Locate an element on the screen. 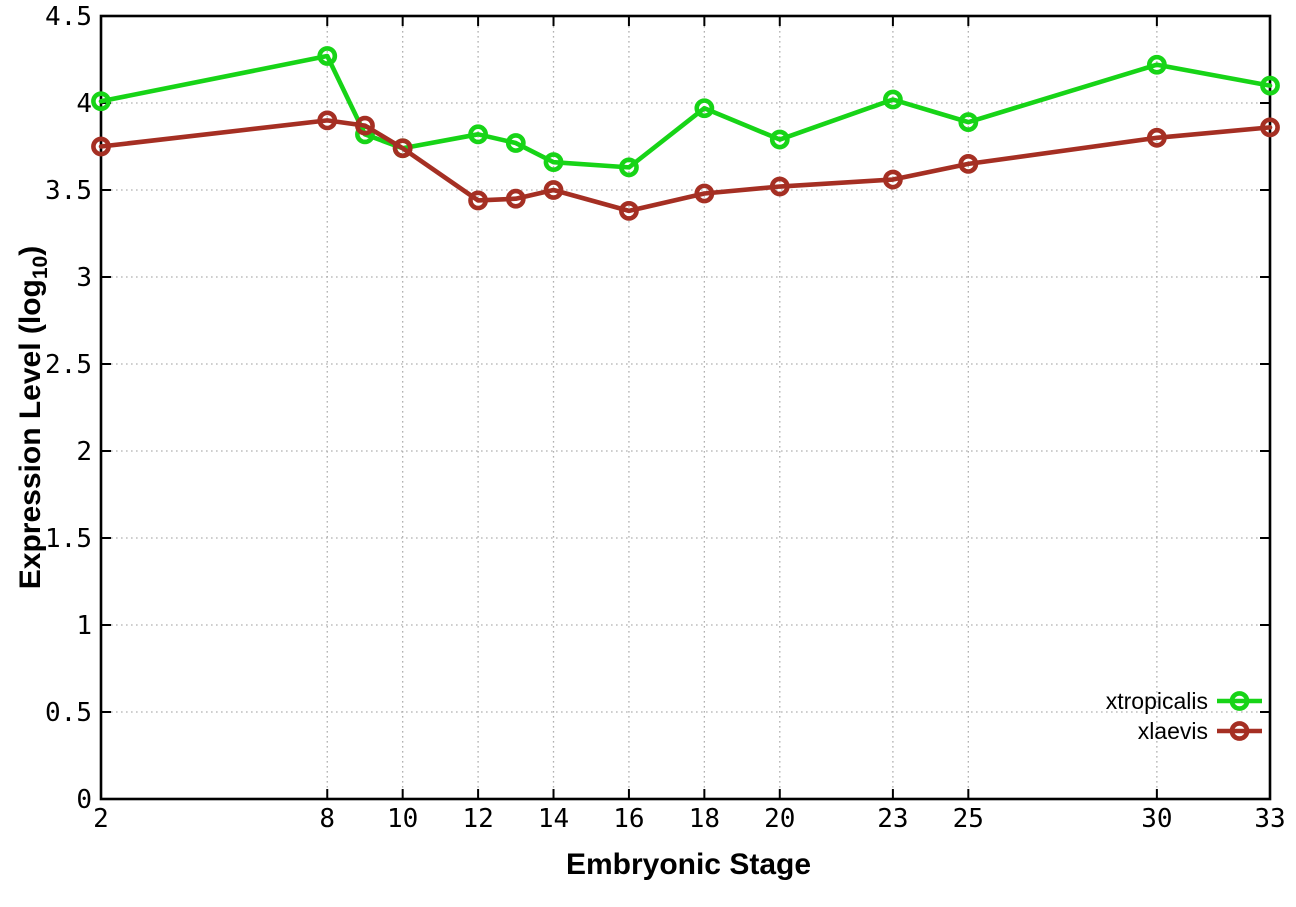 This screenshot has height=907, width=1296. legend-label-xtropicalis: xtropicalis is located at coordinates (1157, 701).